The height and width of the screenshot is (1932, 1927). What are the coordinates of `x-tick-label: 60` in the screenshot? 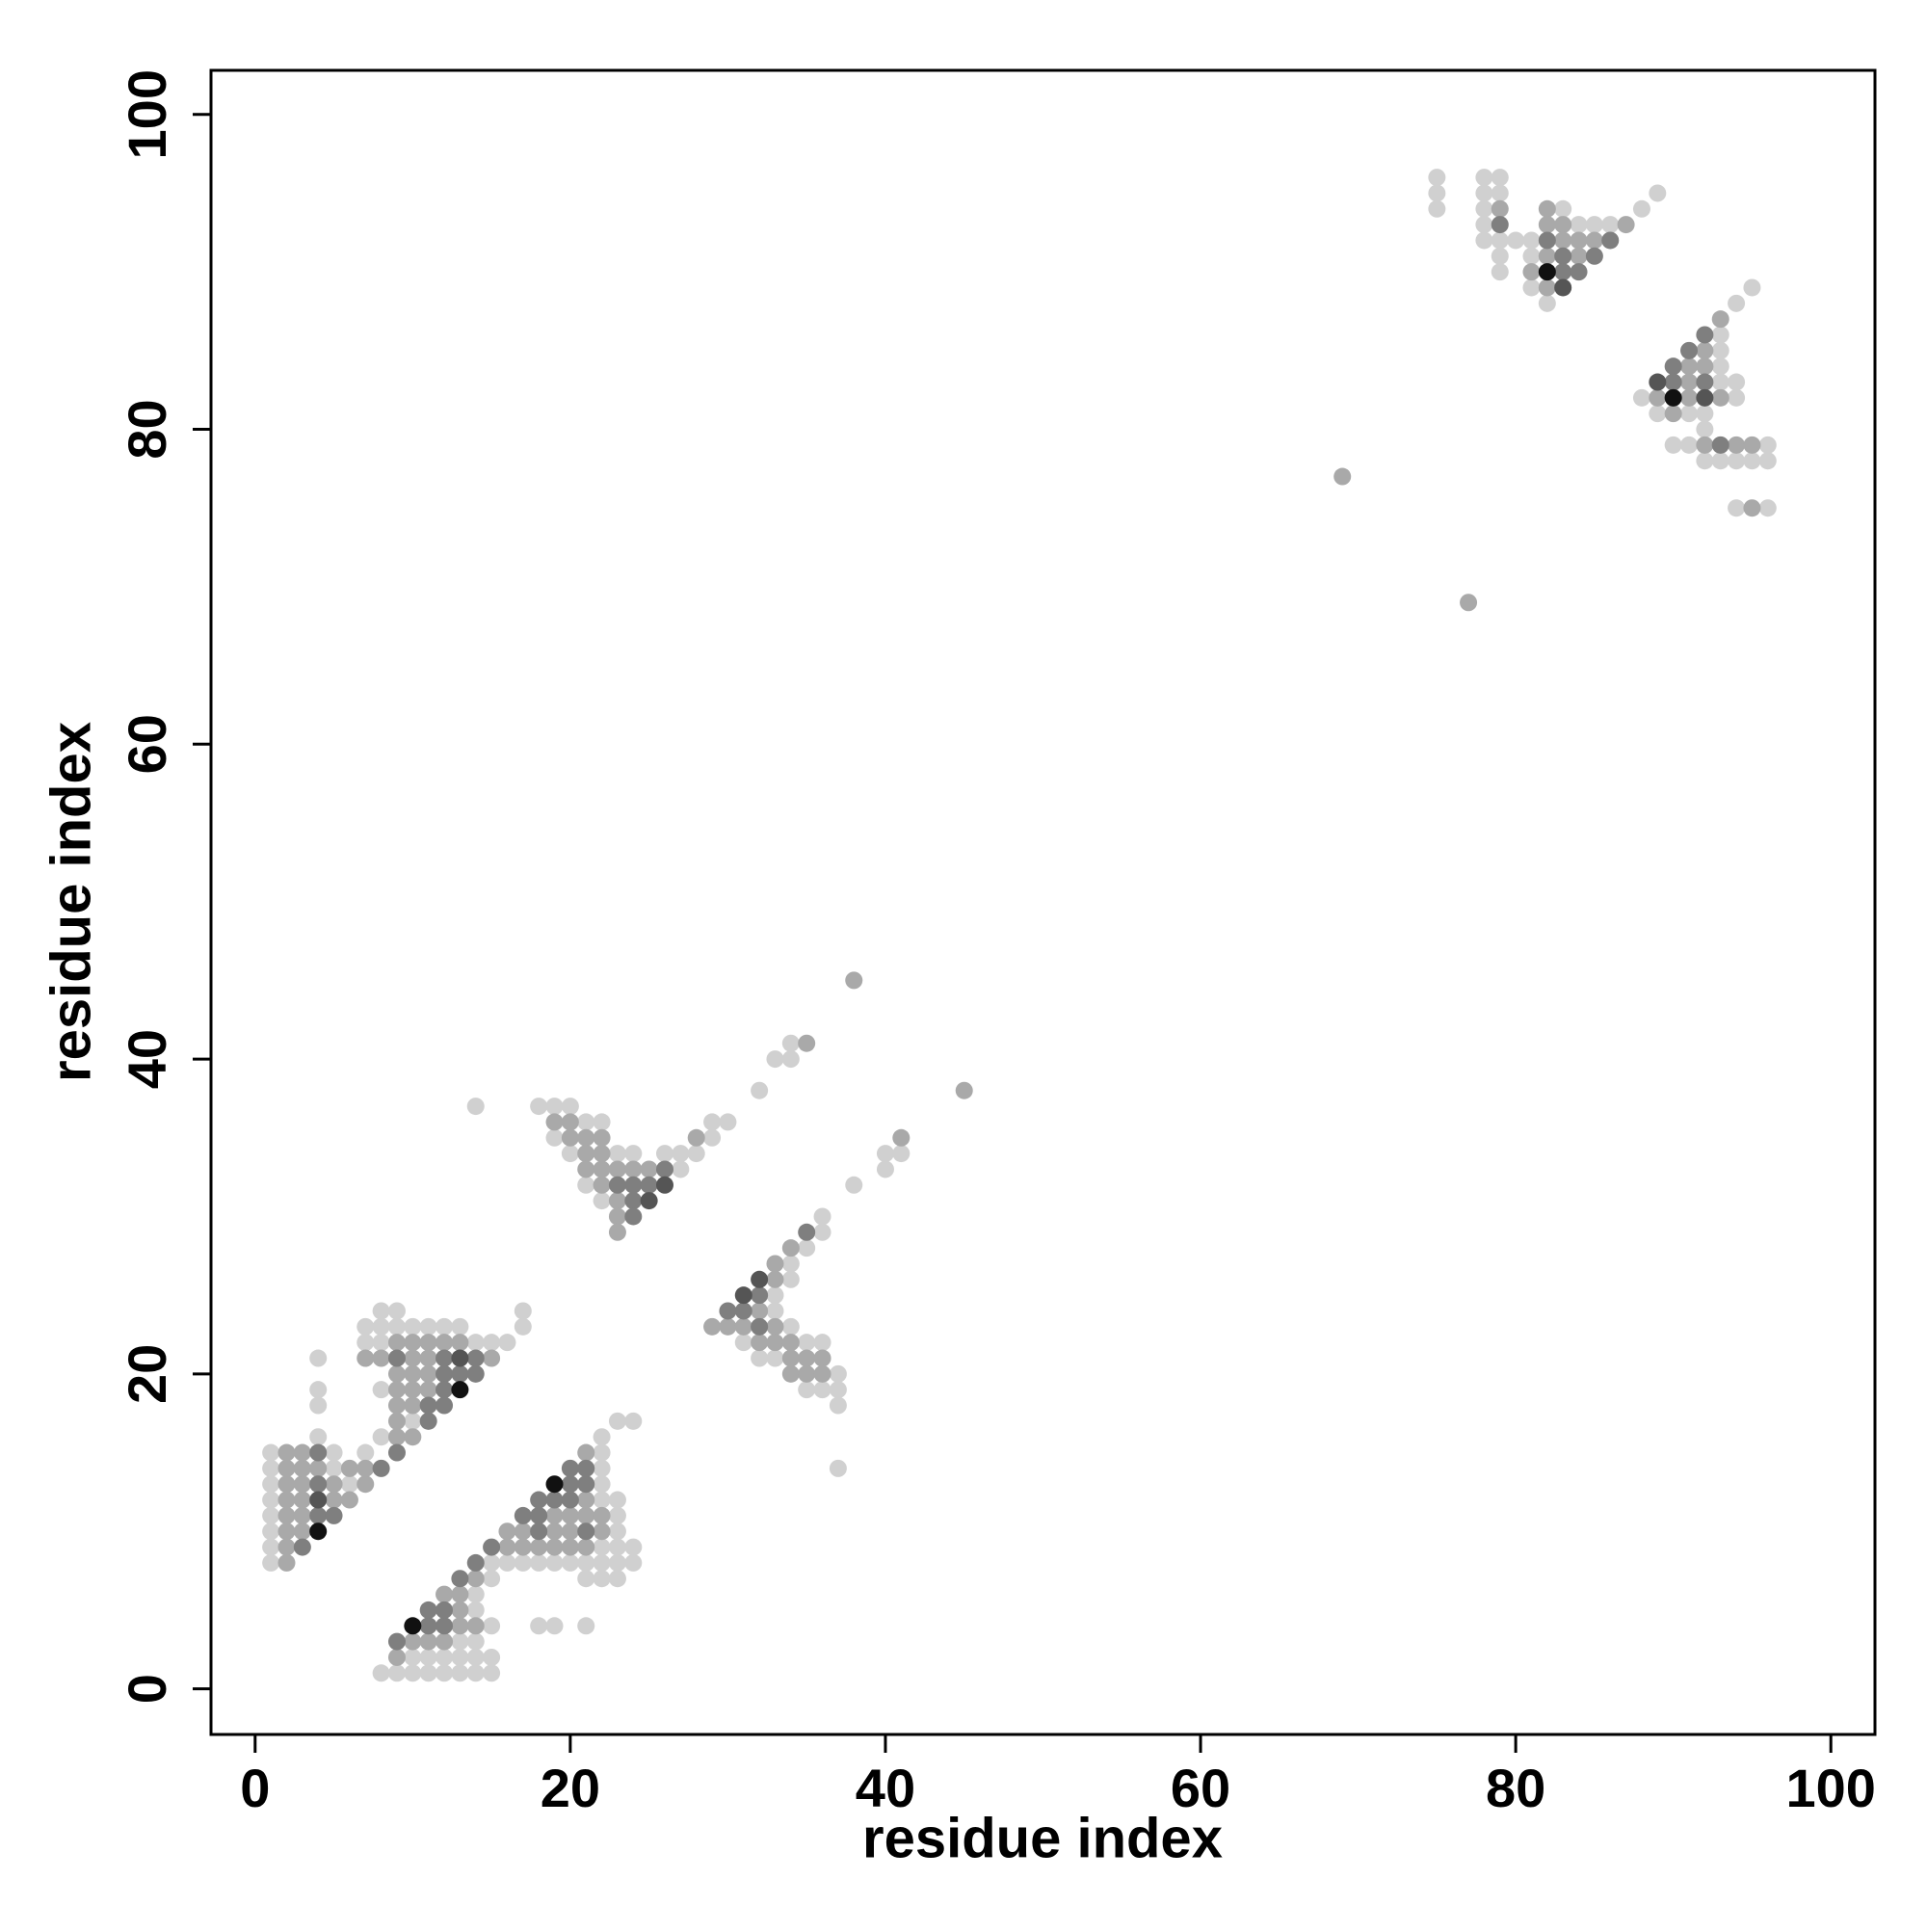 It's located at (1200, 1788).